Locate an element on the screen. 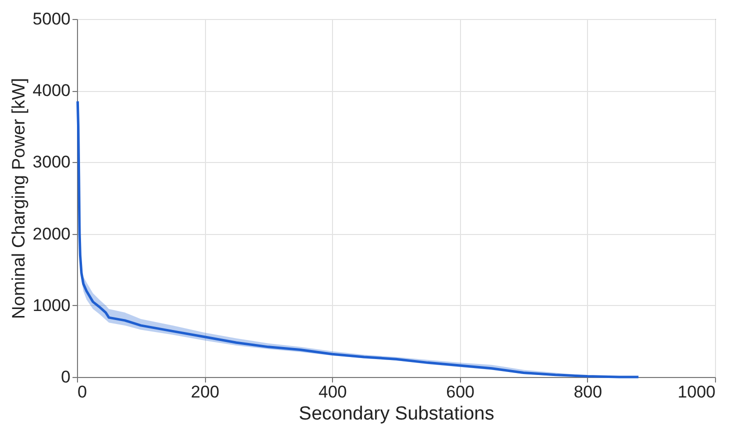  y-tick-label: 4000 is located at coordinates (51, 90).